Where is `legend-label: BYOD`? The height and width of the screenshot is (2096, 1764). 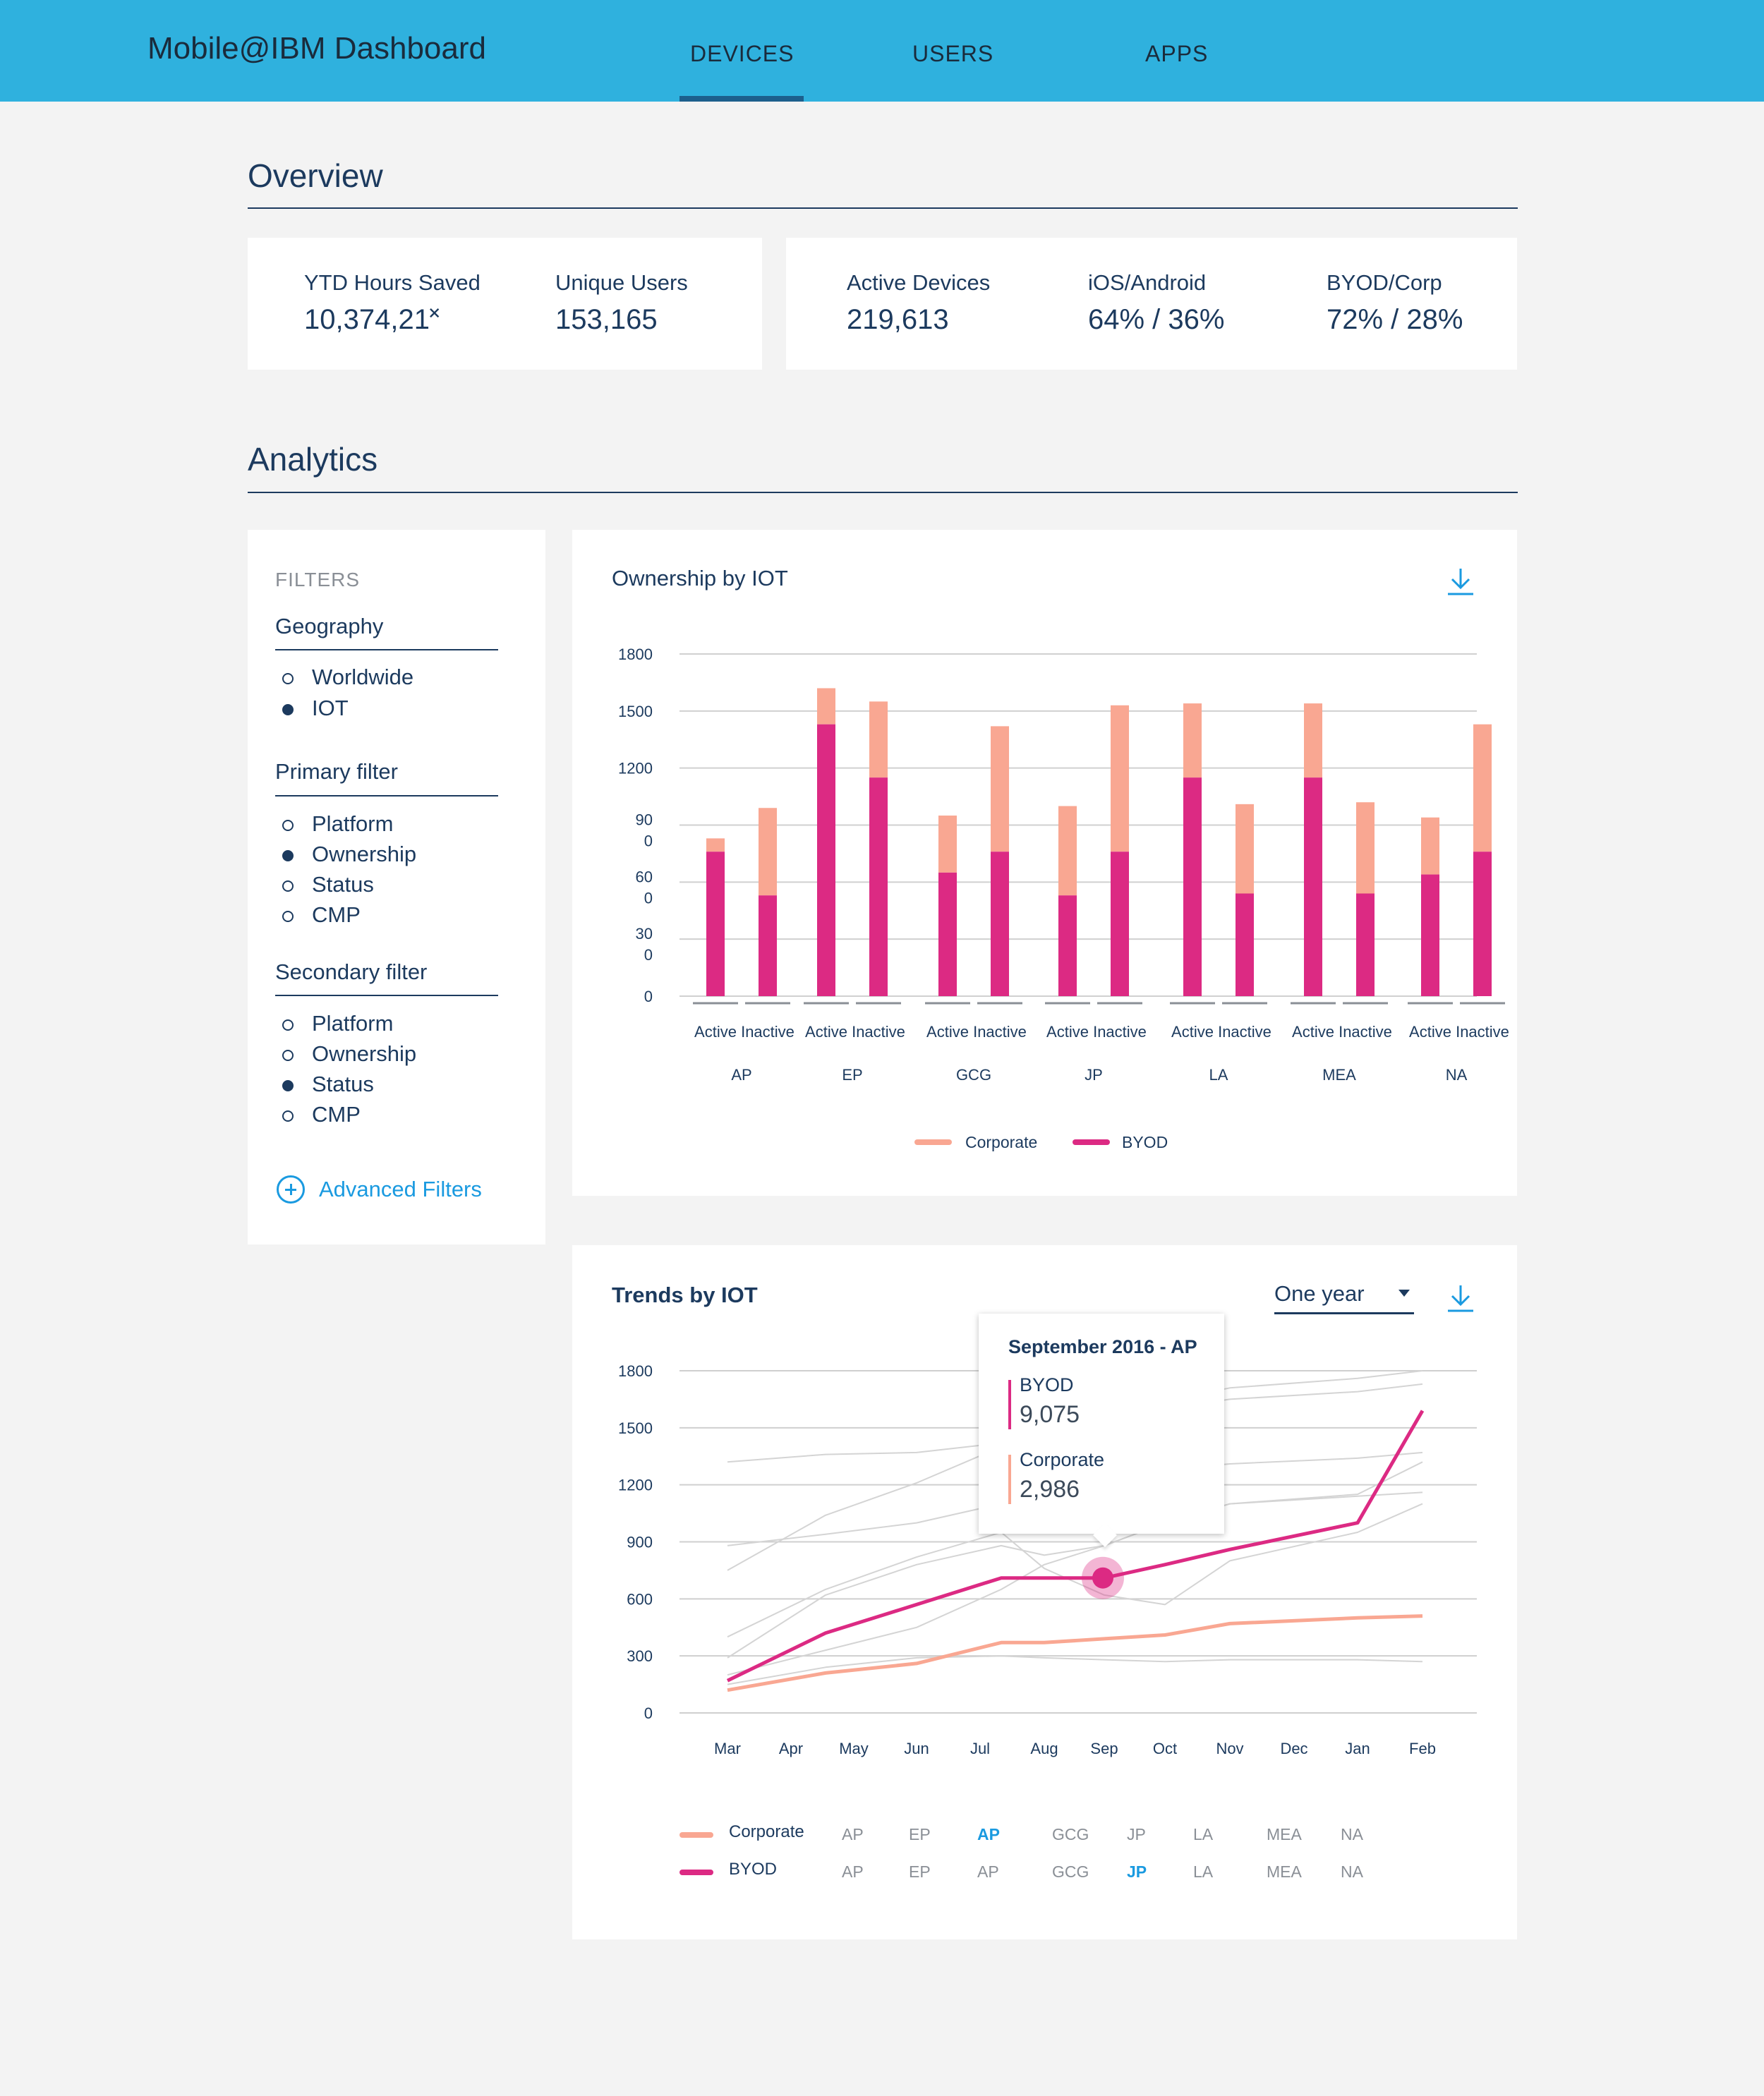
legend-label: BYOD is located at coordinates (753, 1869).